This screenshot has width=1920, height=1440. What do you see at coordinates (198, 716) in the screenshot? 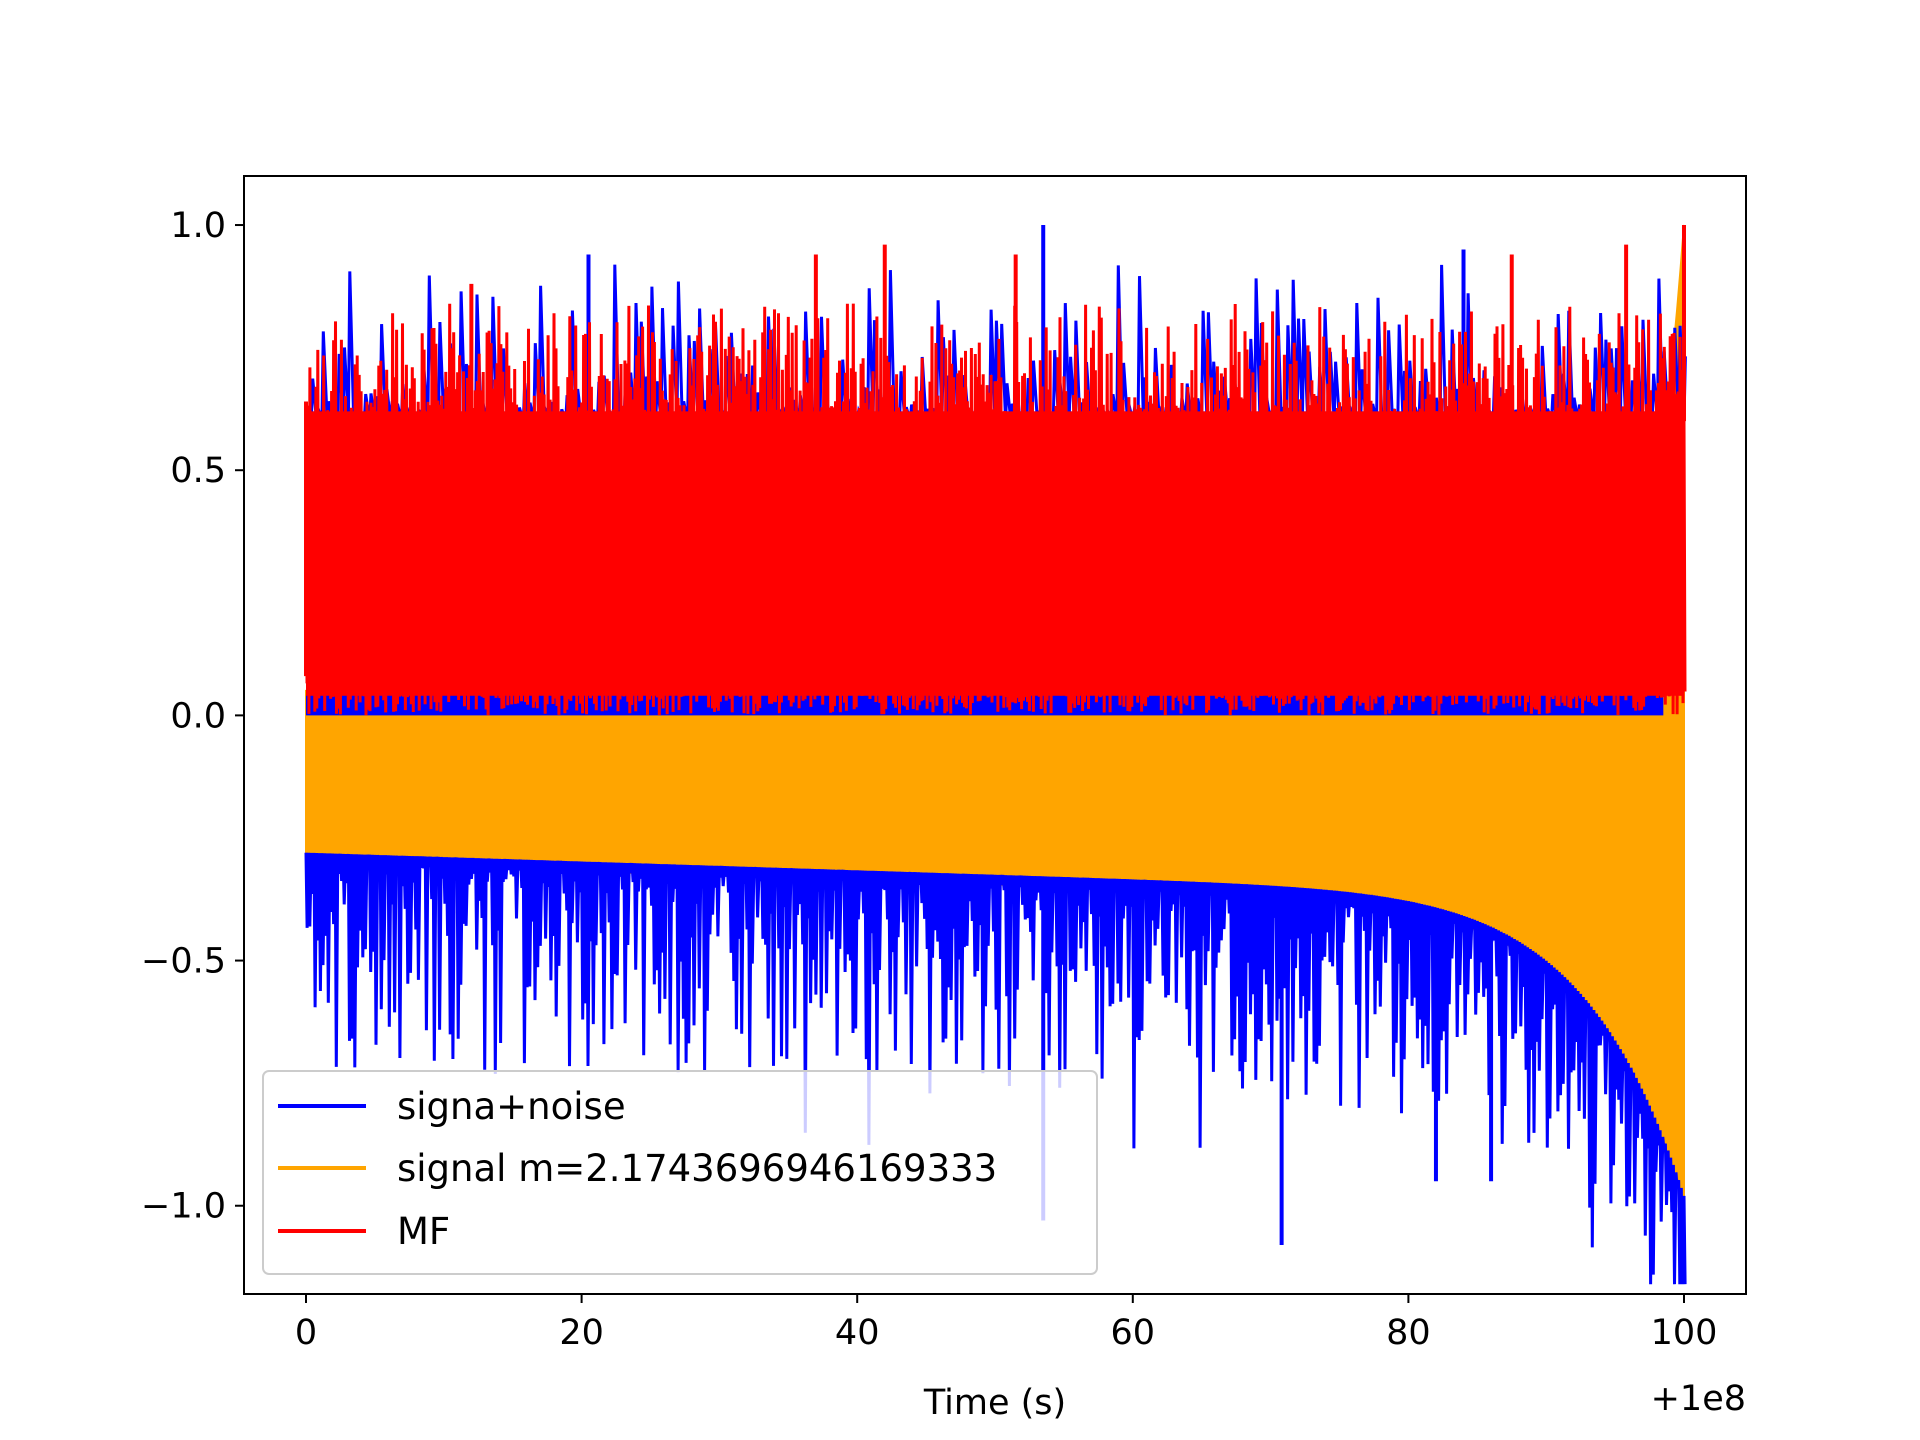
I see `y-tick-label: 0.0` at bounding box center [198, 716].